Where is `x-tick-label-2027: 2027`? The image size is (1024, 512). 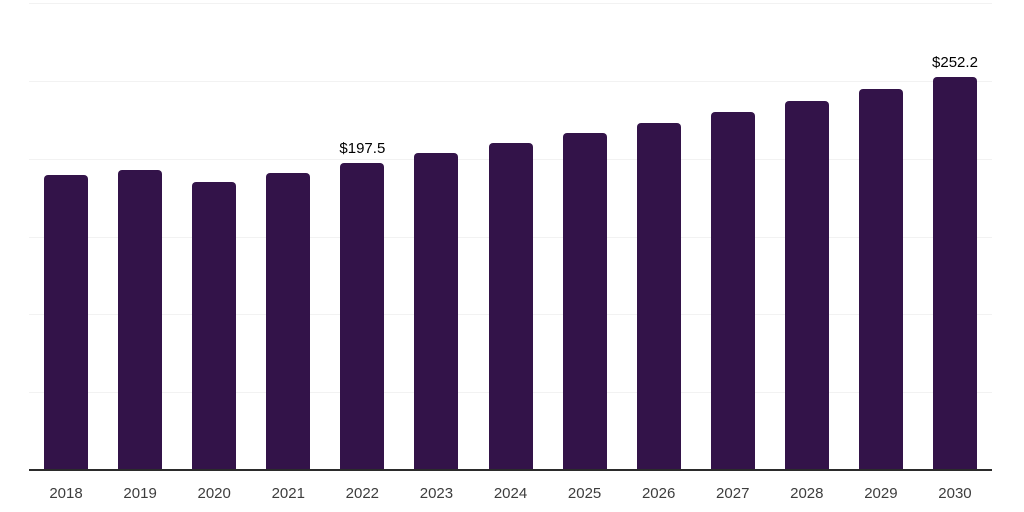
x-tick-label-2027: 2027 is located at coordinates (733, 493).